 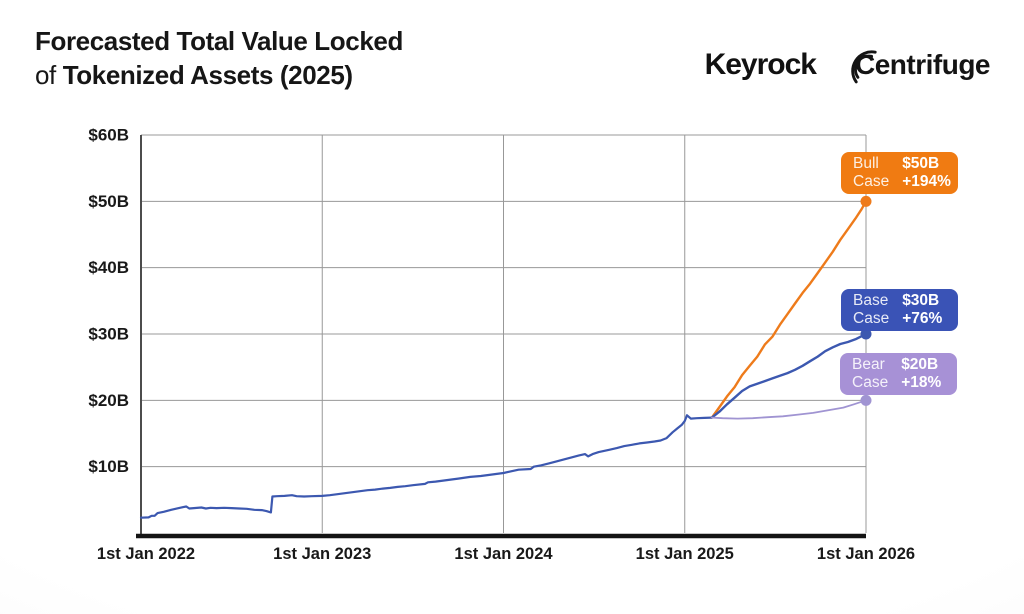 What do you see at coordinates (108, 267) in the screenshot?
I see `y-tick-label: $40B` at bounding box center [108, 267].